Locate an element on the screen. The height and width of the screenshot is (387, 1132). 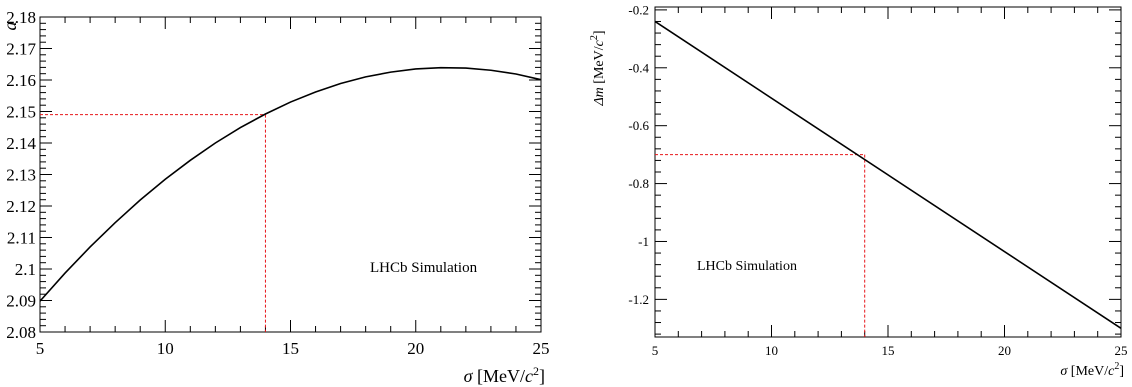
y-tick-label: 2.11 is located at coordinates (21, 237).